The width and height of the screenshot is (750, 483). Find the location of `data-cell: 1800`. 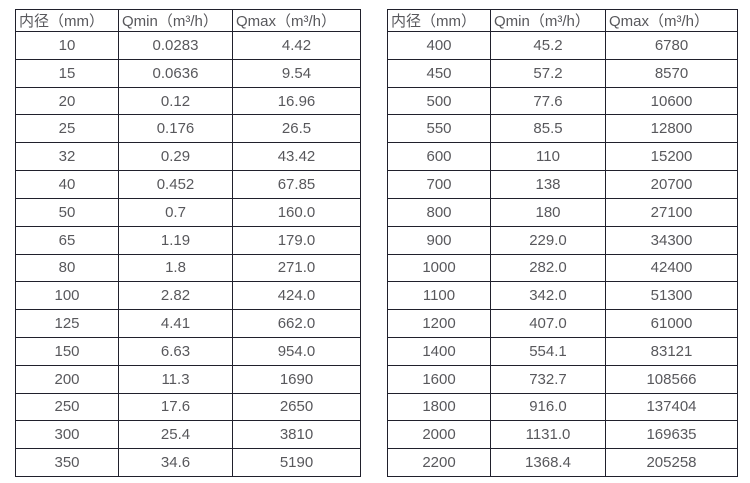

data-cell: 1800 is located at coordinates (439, 407).